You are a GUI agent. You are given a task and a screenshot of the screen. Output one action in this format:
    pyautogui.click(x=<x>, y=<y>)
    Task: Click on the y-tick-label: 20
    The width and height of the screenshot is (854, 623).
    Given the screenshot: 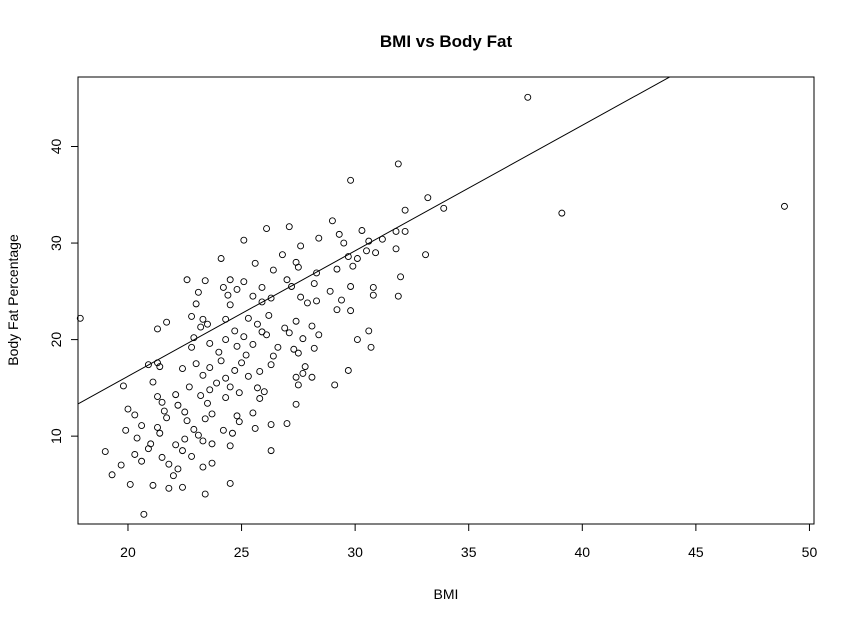 What is the action you would take?
    pyautogui.click(x=56, y=340)
    